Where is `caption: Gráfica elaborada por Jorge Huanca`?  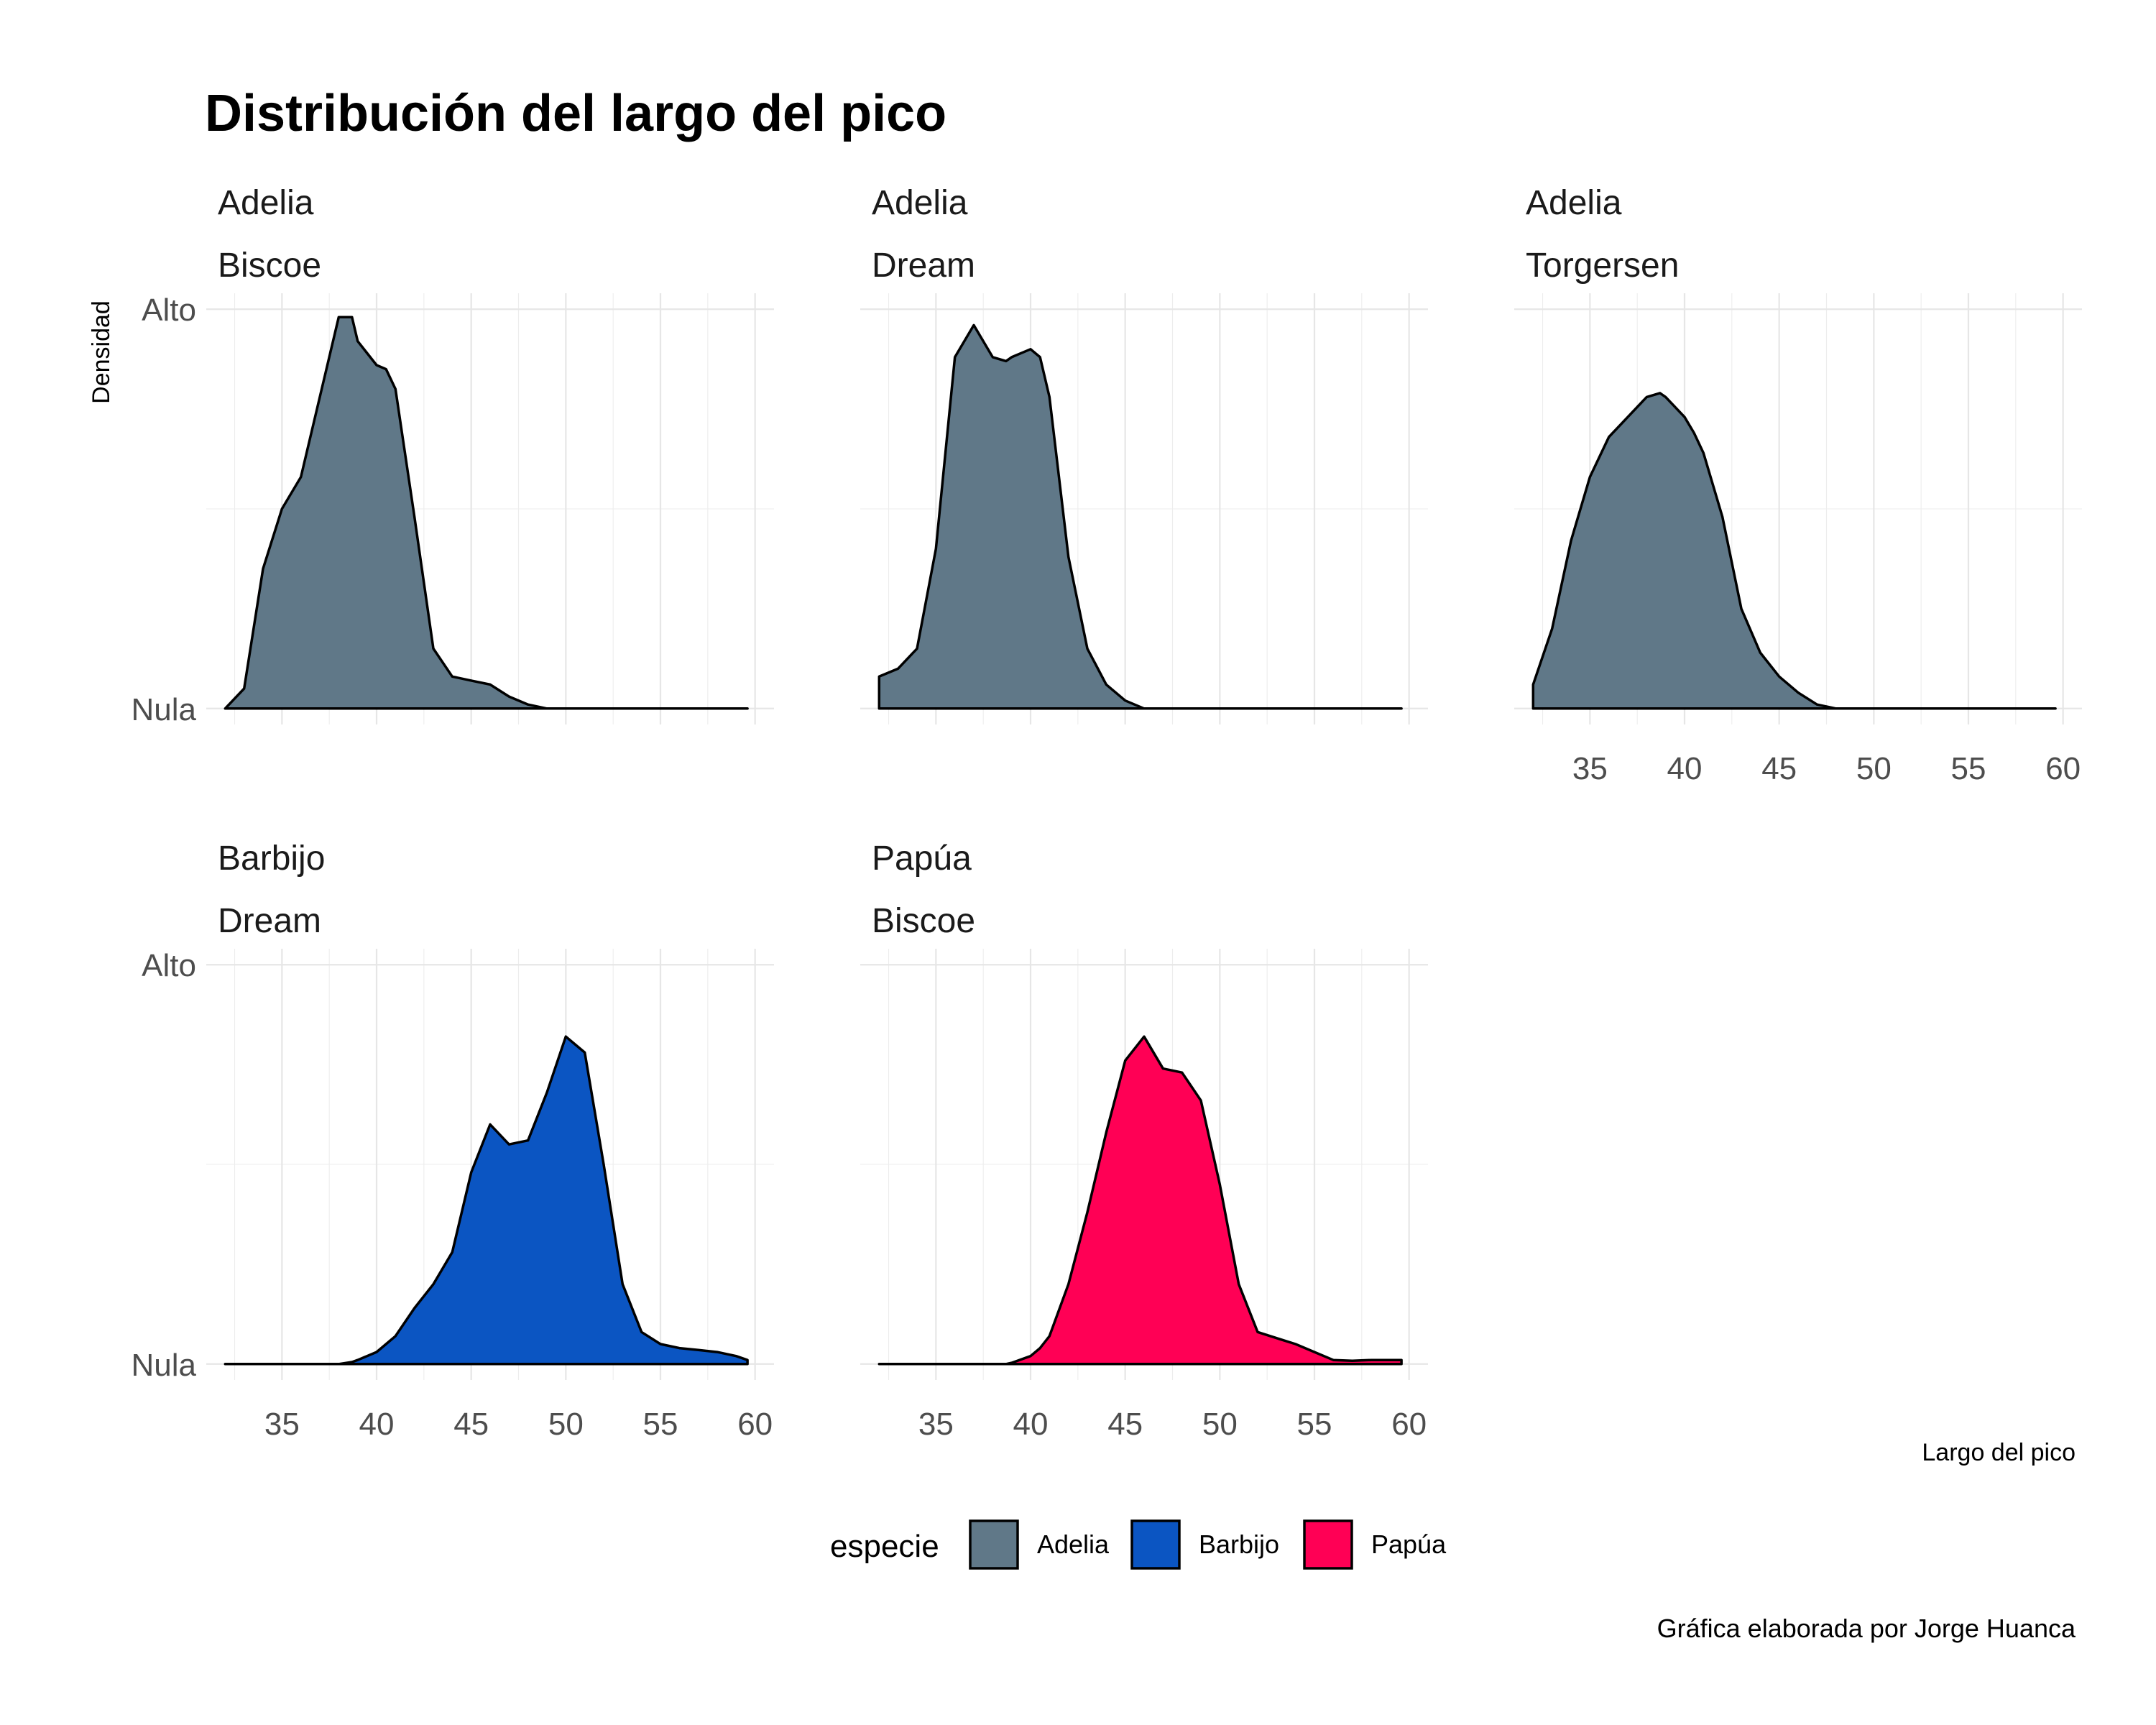 caption: Gráfica elaborada por Jorge Huanca is located at coordinates (1866, 1628).